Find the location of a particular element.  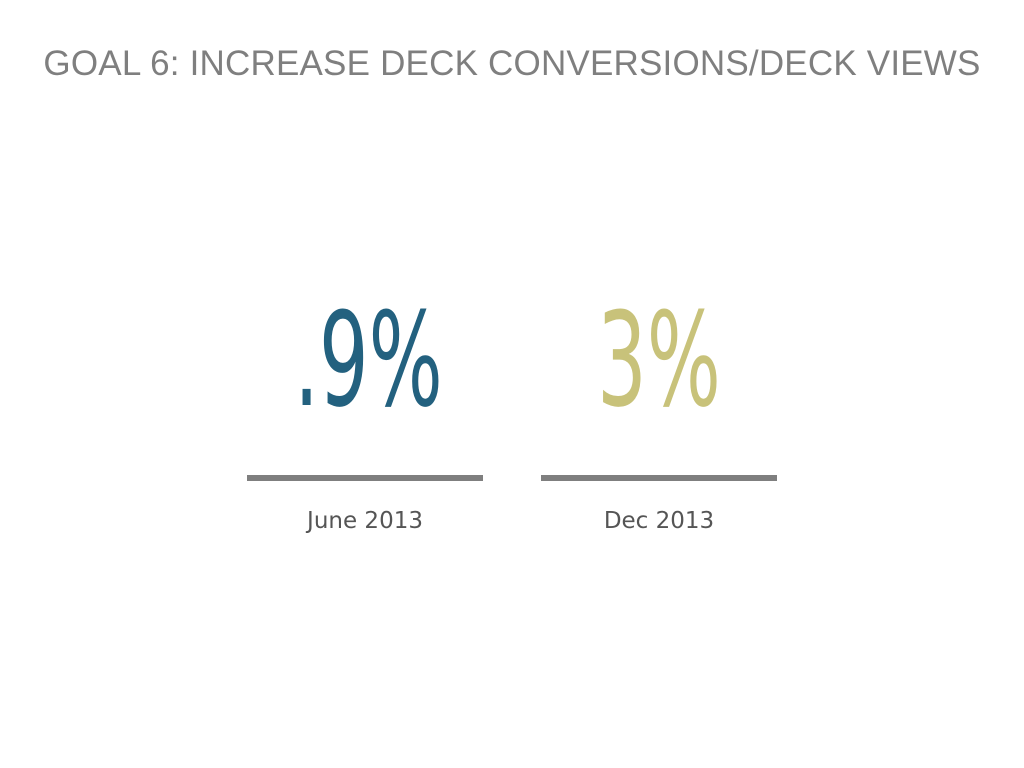

stat-dec-2013: 3% Dec 2013 is located at coordinates (659, 405).